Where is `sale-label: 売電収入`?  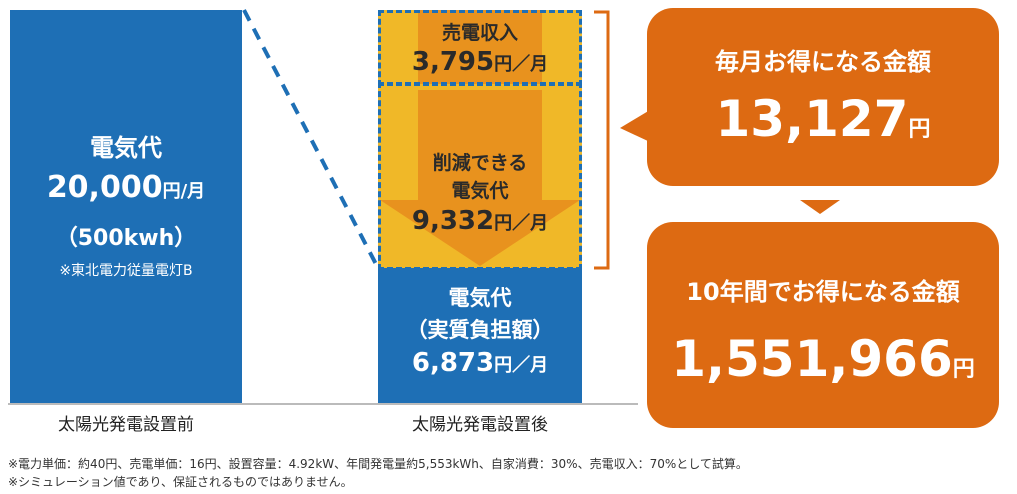
sale-label: 売電収入 is located at coordinates (479, 33).